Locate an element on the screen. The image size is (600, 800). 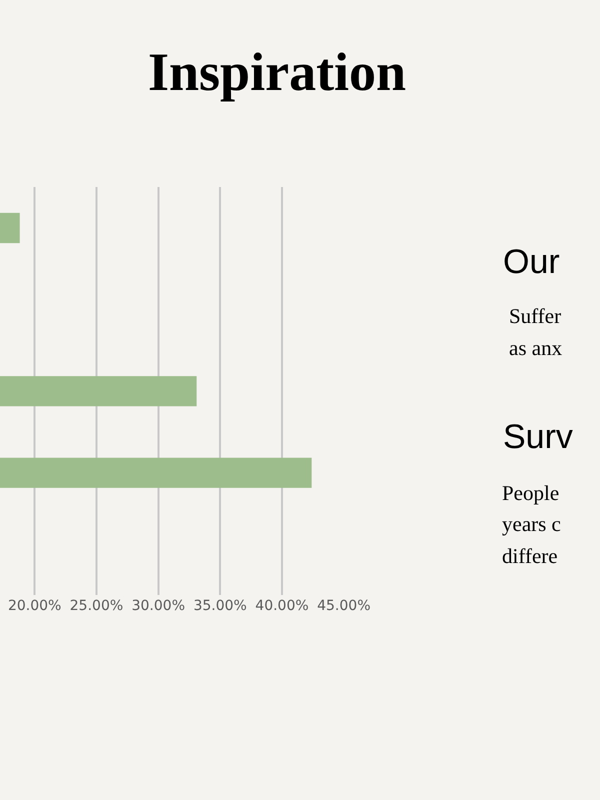
x-tick-label: 20.00% is located at coordinates (35, 606).